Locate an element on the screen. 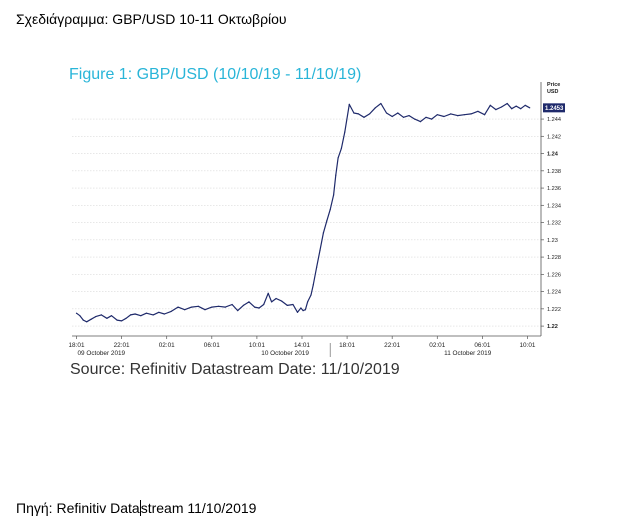 The height and width of the screenshot is (532, 642). y-tick-label: 1.23 is located at coordinates (552, 241).